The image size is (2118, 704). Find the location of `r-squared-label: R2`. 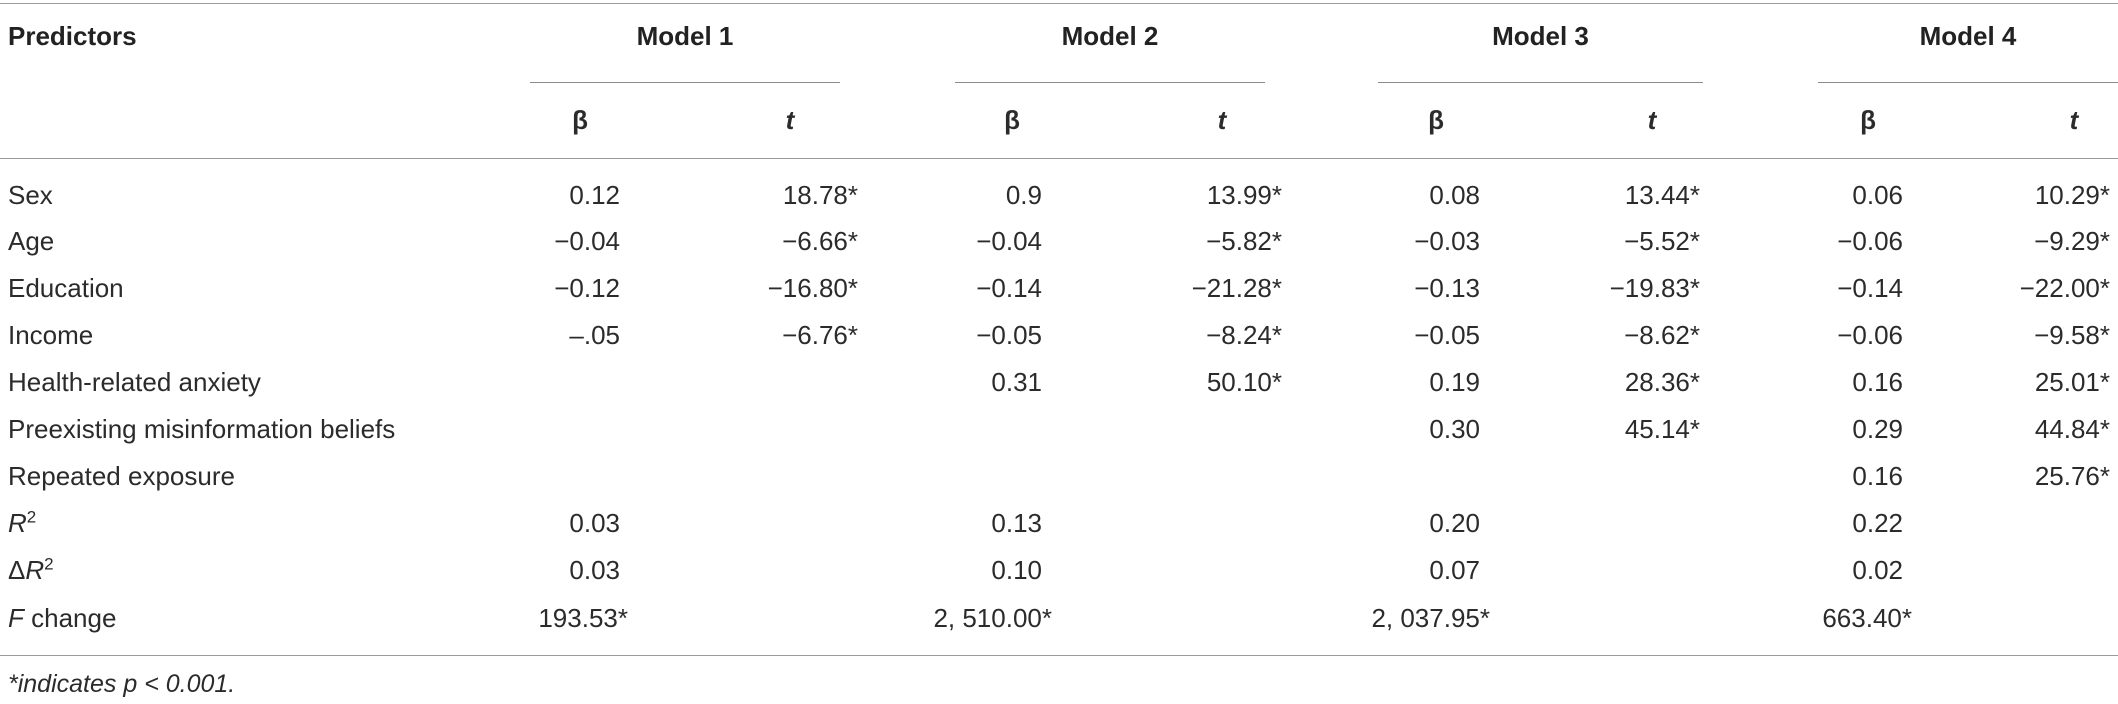

r-squared-label: R2 is located at coordinates (22, 522).